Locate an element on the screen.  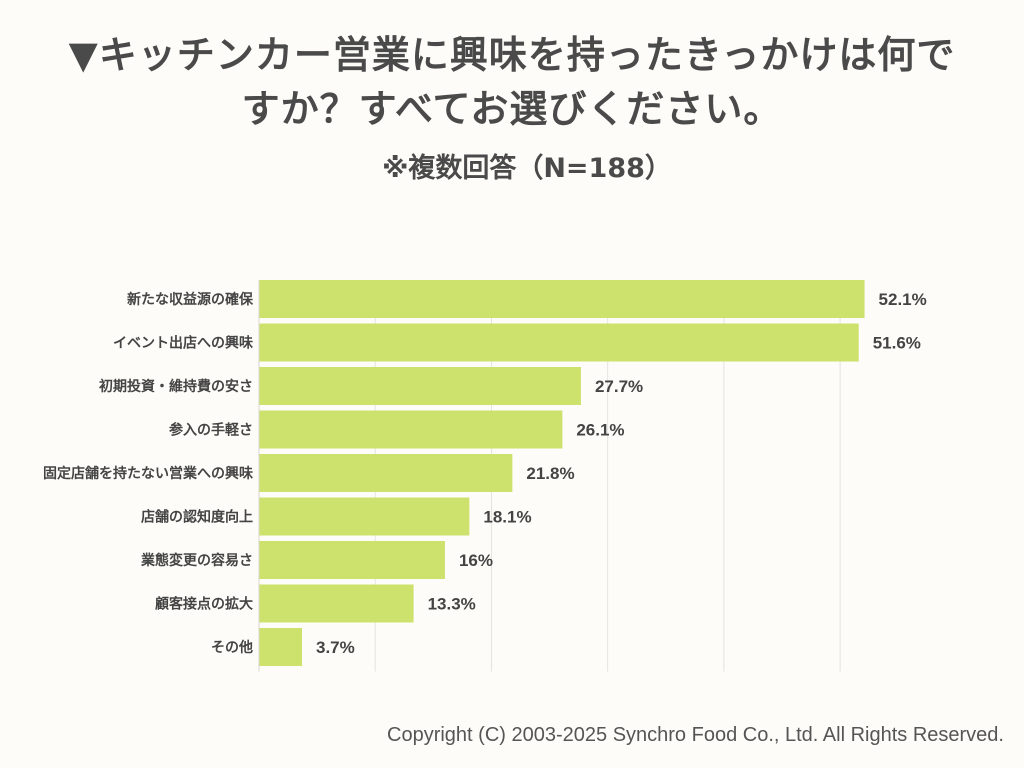
category-label: その他 is located at coordinates (232, 647).